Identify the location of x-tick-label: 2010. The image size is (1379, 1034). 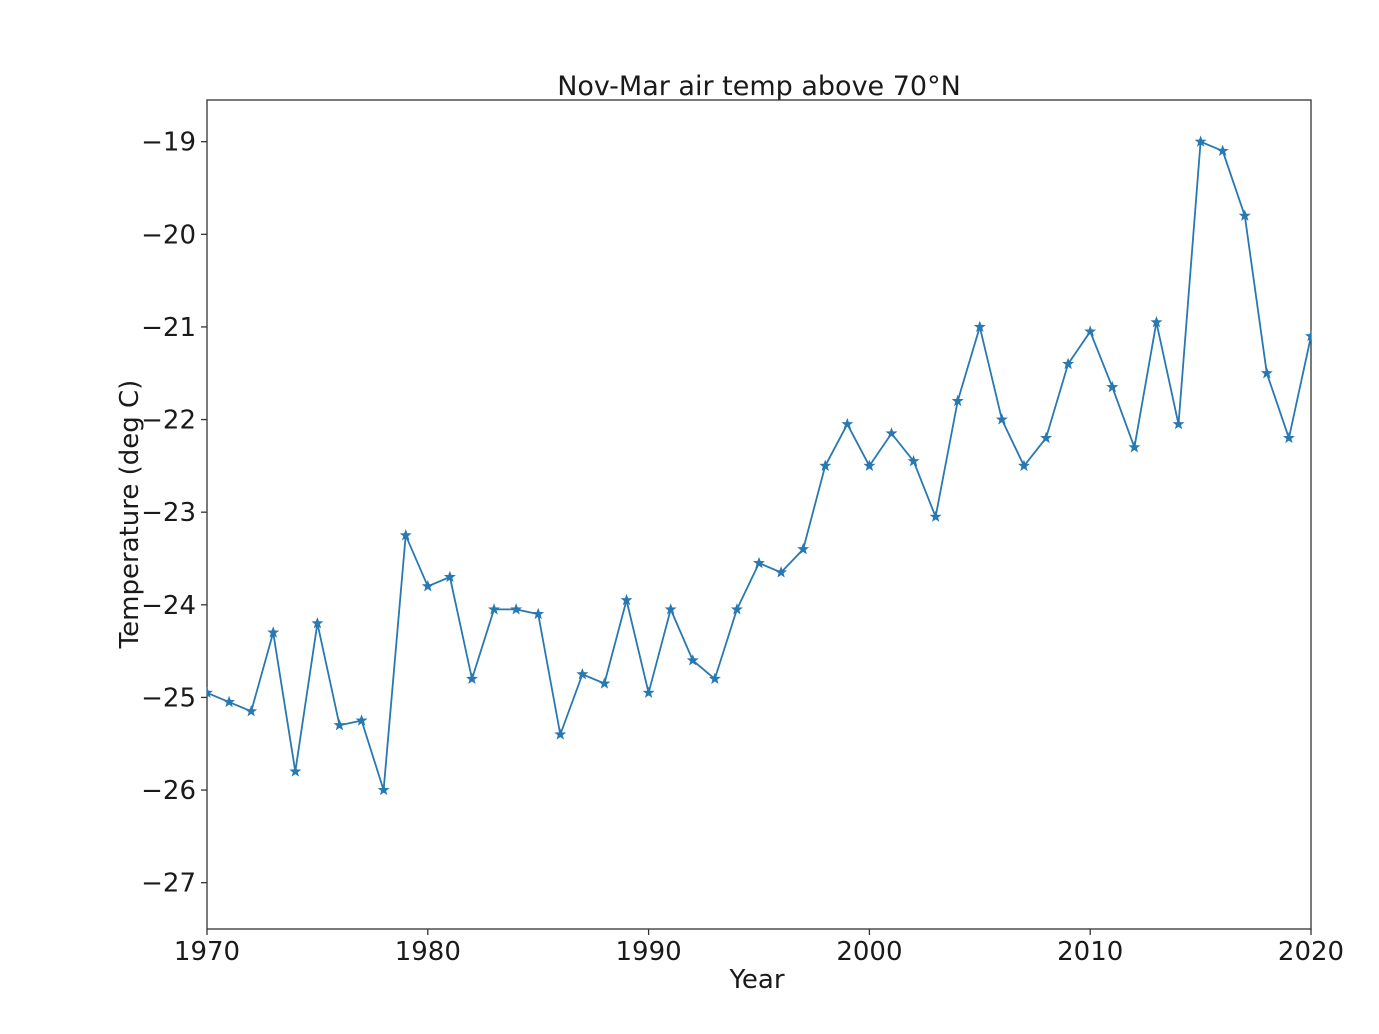
(1090, 952).